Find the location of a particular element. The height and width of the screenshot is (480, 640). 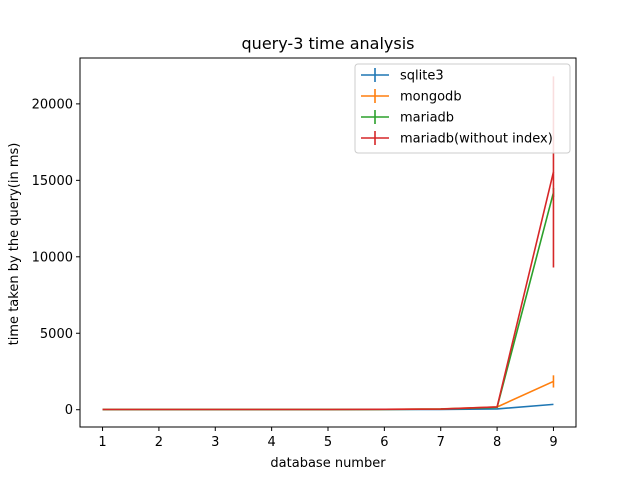

chart-title: query-3 time analysis is located at coordinates (328, 43).